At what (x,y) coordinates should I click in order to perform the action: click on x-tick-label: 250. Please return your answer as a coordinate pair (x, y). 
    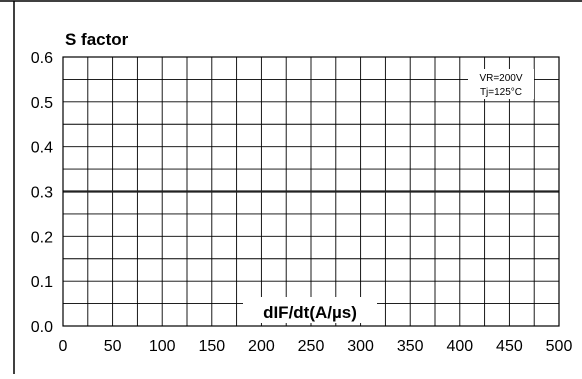
    Looking at the image, I should click on (311, 346).